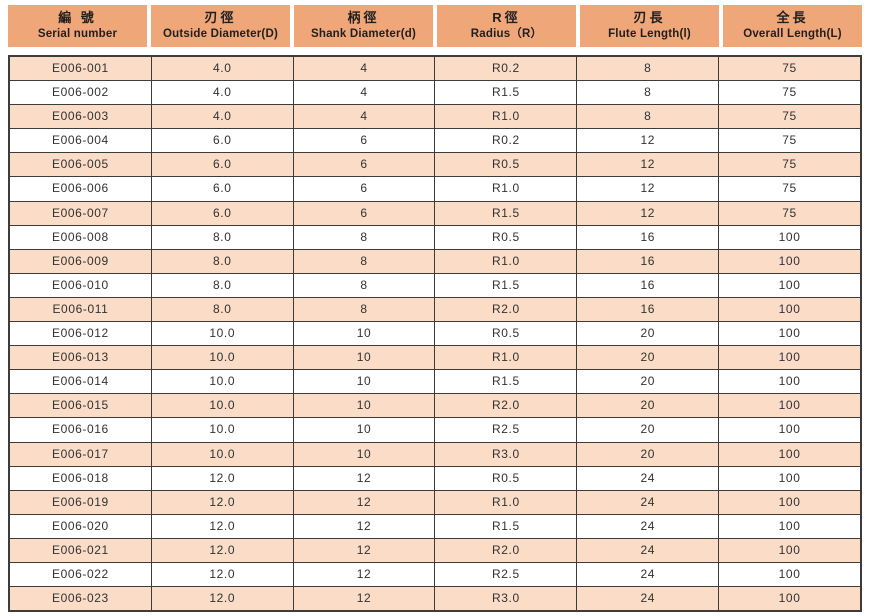 Image resolution: width=869 pixels, height=616 pixels. Describe the element at coordinates (506, 18) in the screenshot. I see `column-header-zh: R徑` at that location.